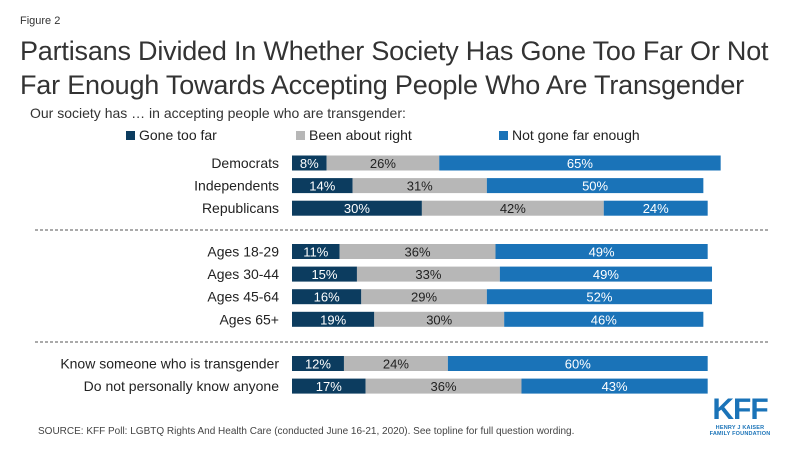  Describe the element at coordinates (243, 297) in the screenshot. I see `category-label-ages-45-64: Ages 45-64` at that location.